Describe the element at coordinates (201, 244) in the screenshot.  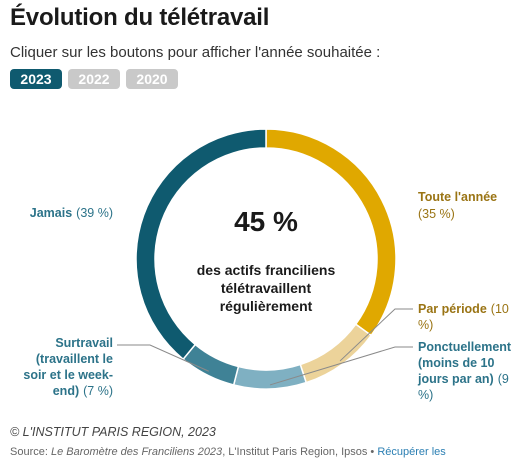
I see `slice-jamais` at that location.